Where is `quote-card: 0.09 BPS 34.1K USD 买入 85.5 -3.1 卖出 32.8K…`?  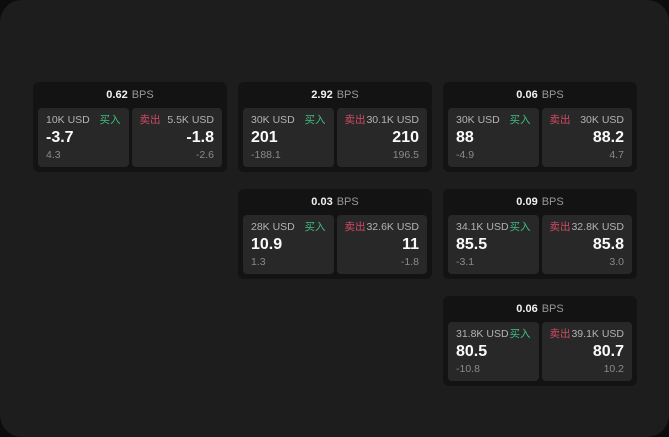 quote-card: 0.09 BPS 34.1K USD 买入 85.5 -3.1 卖出 32.8K… is located at coordinates (540, 234).